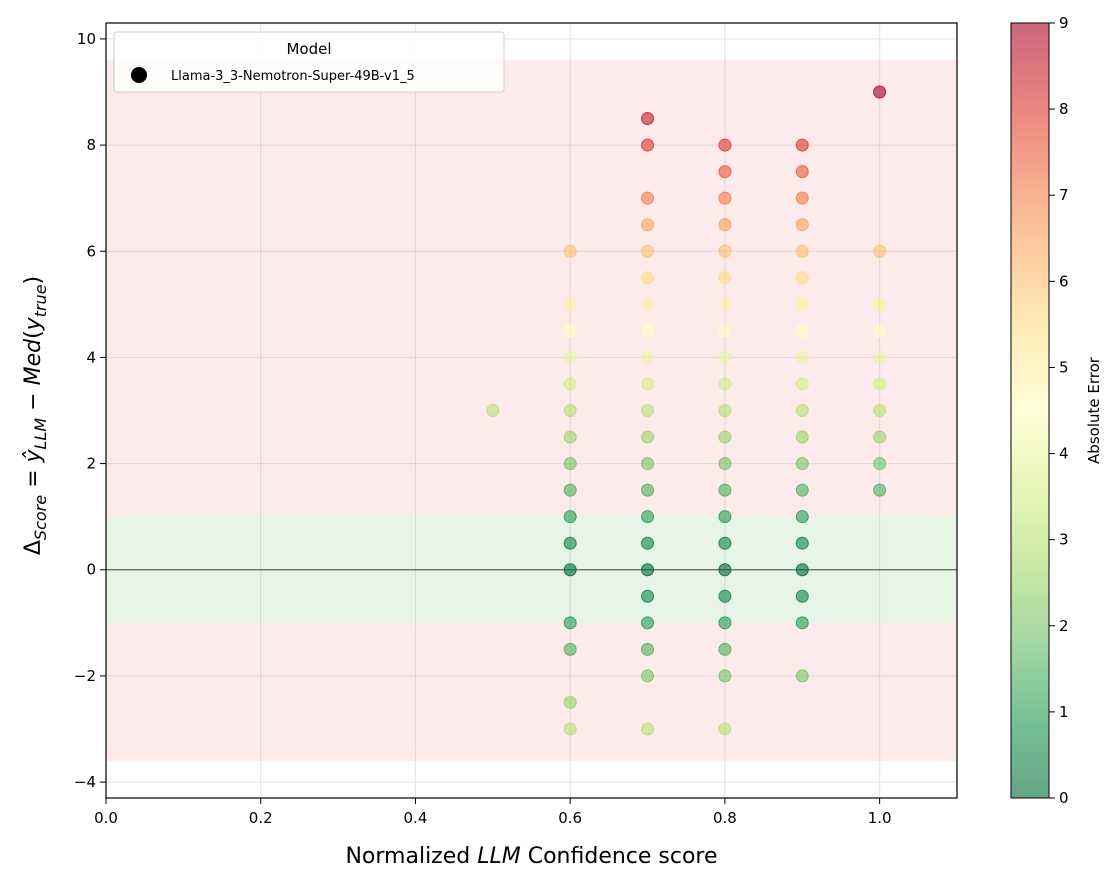 Image resolution: width=1120 pixels, height=885 pixels. What do you see at coordinates (33, 334) in the screenshot?
I see `y-axis-label-part: (` at bounding box center [33, 334].